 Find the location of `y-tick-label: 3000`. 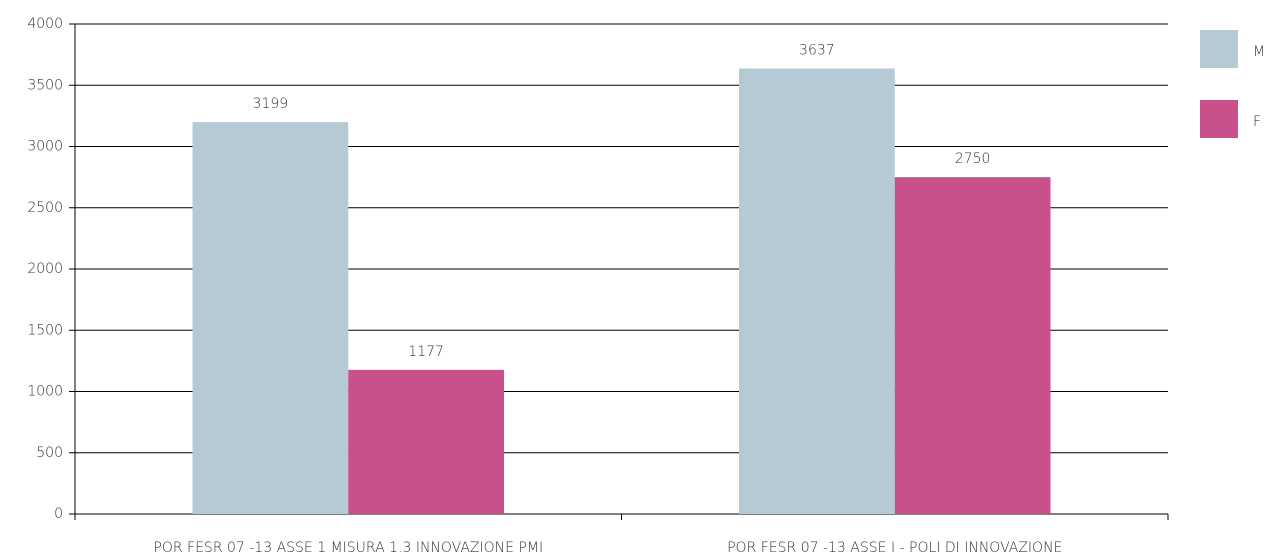

y-tick-label: 3000 is located at coordinates (45, 147).